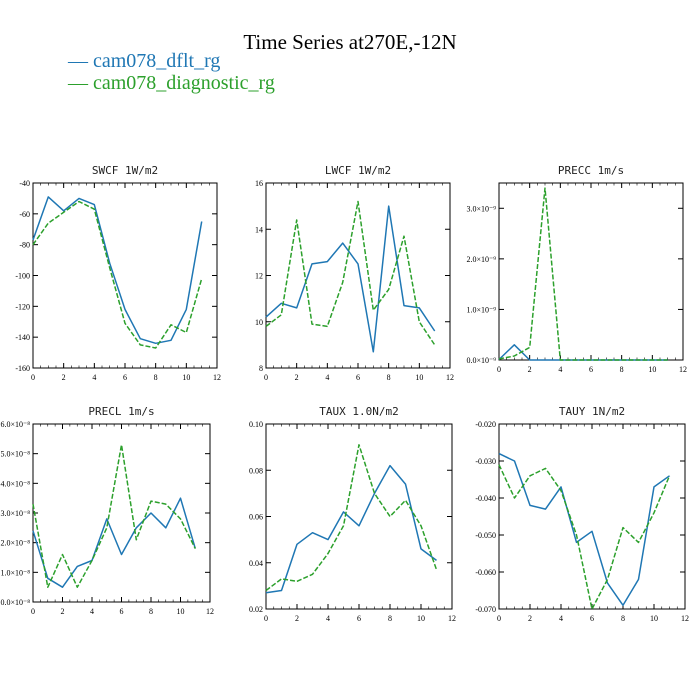  I want to click on y-tick-label: -60, so click(24, 214).